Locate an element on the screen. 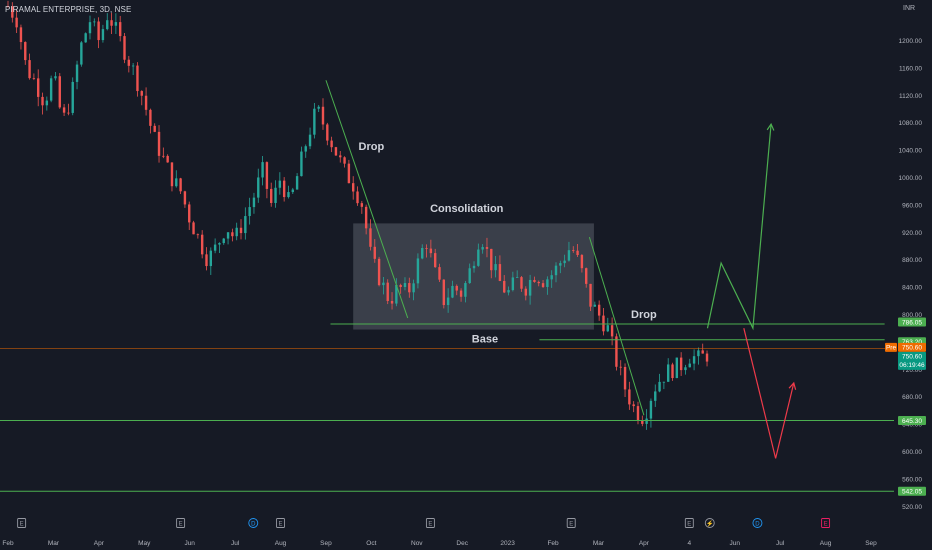  y-tick-label: 1200.00 is located at coordinates (911, 41).